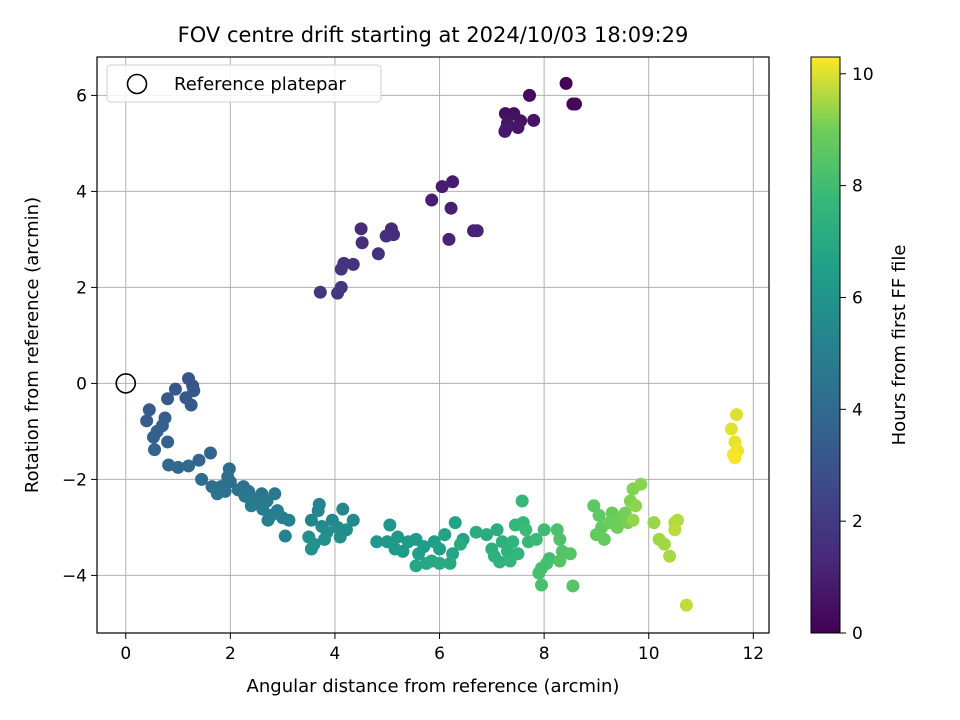  I want to click on y-axis-label: Rotation from reference (arcmin), so click(32, 345).